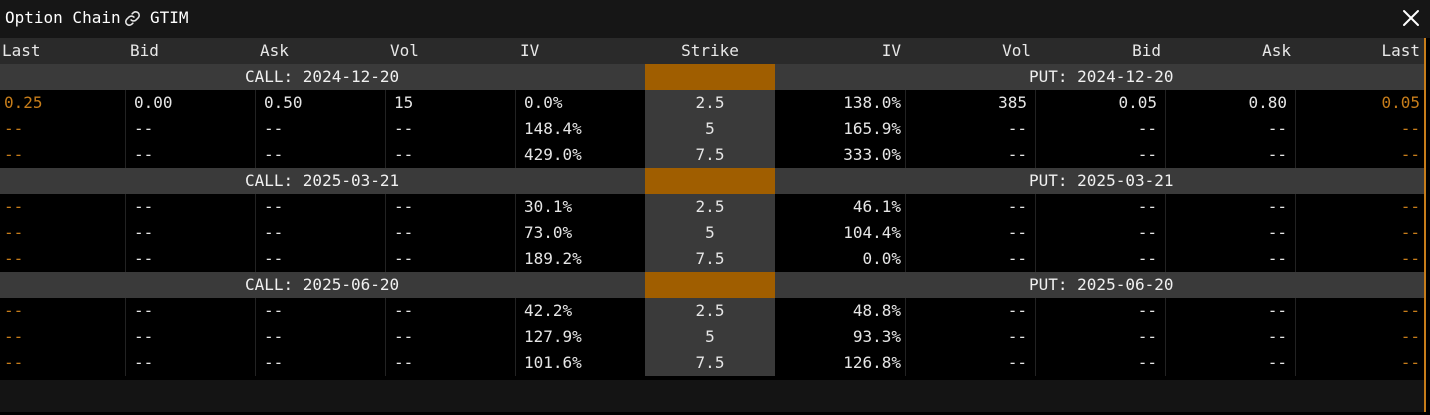 The image size is (1430, 415). I want to click on cell-put-iv: 48.8%, so click(876, 310).